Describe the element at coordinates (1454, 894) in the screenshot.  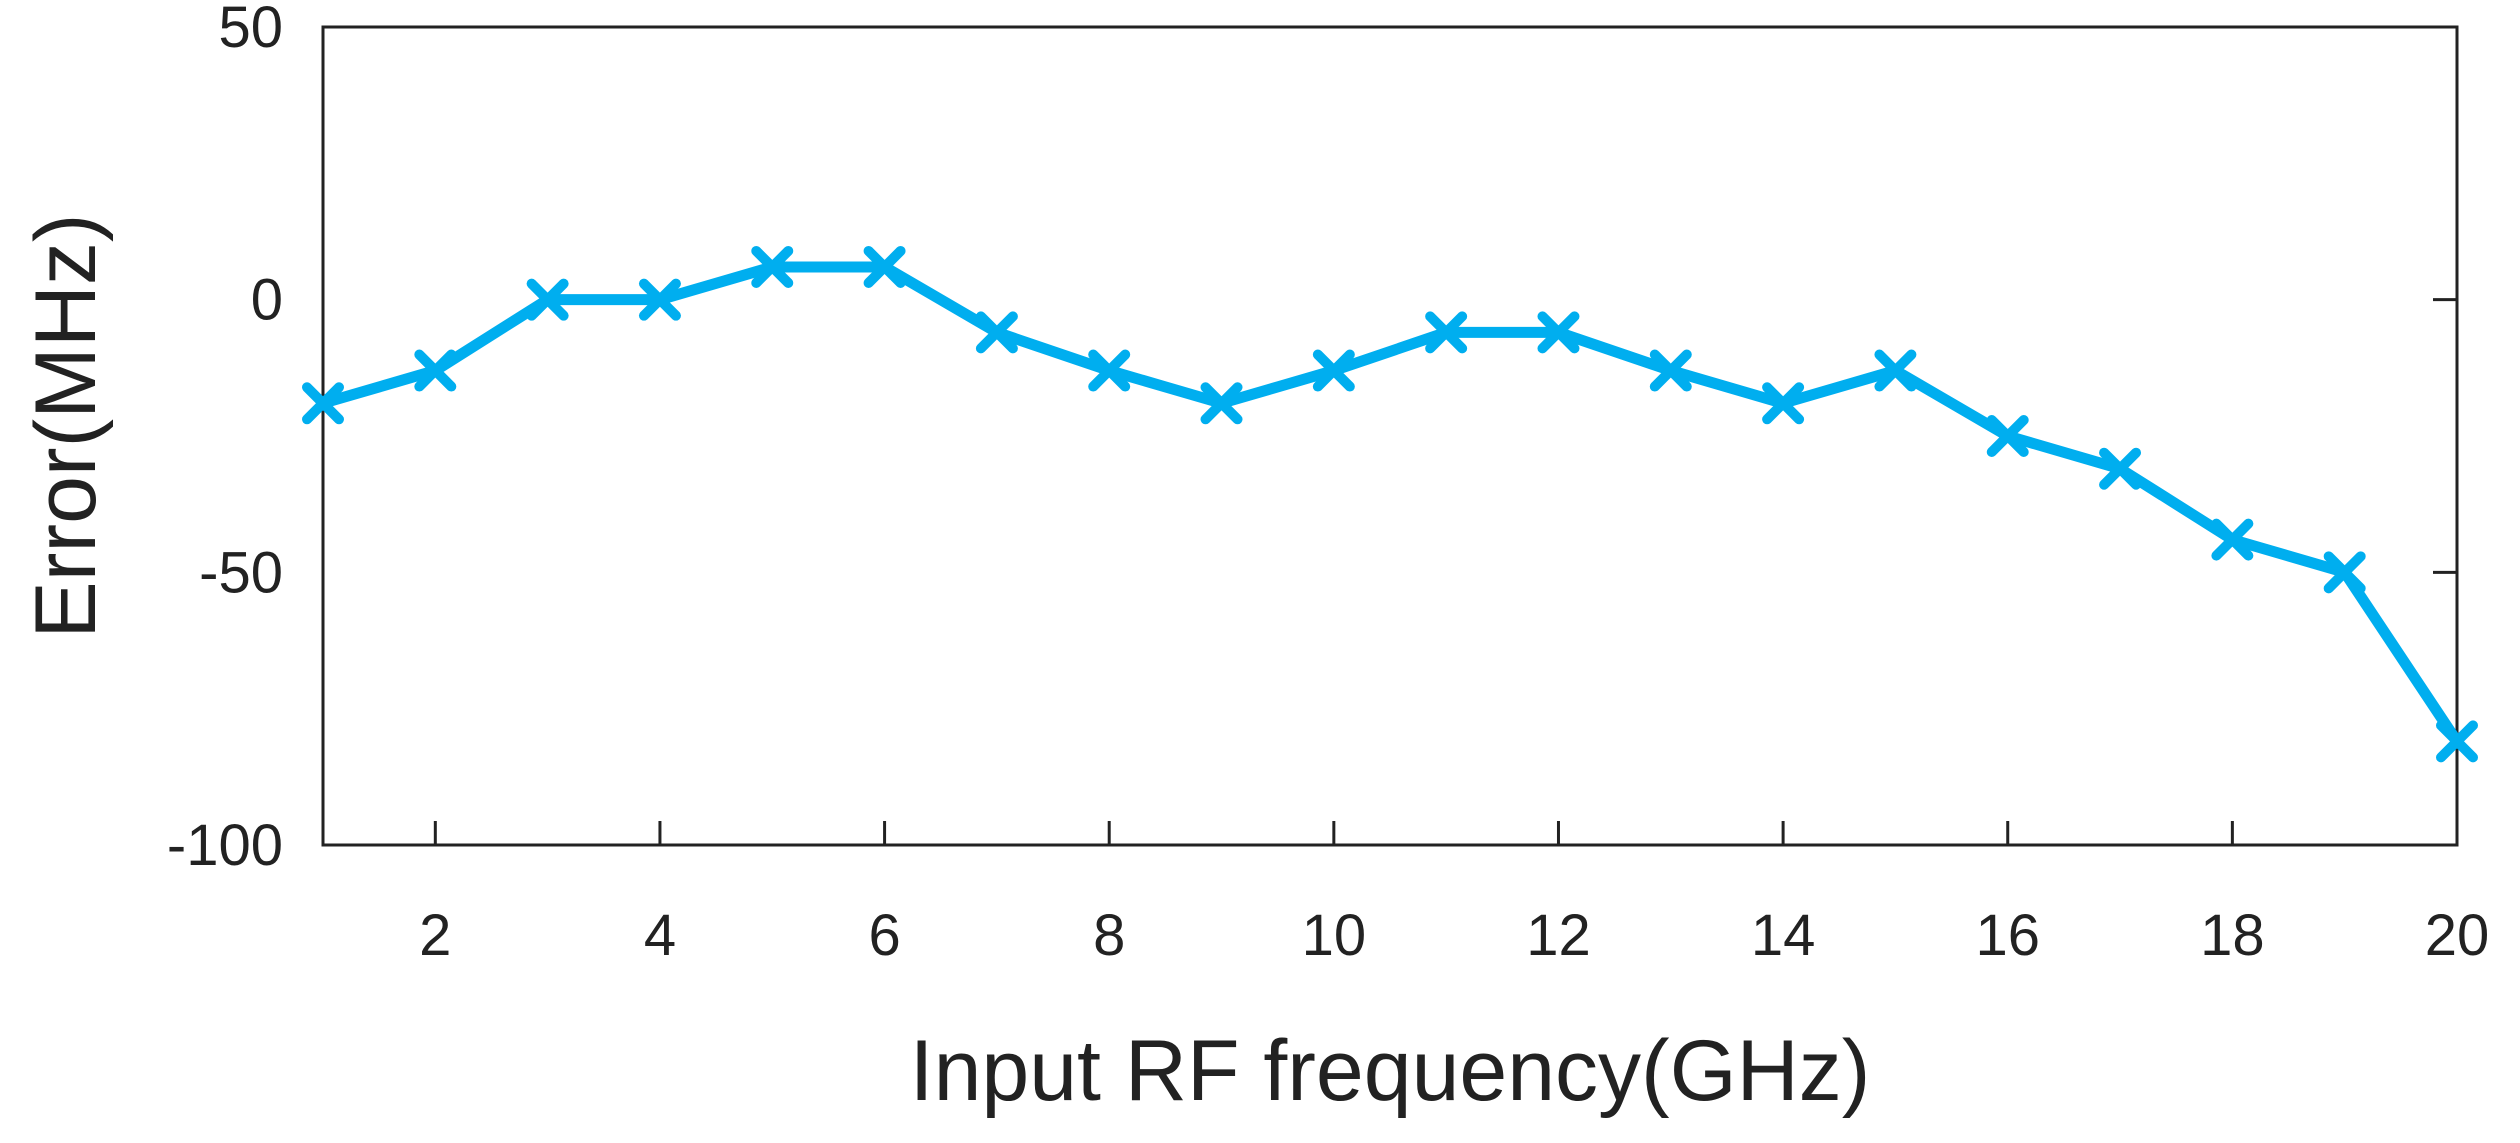
I see `x-axis: 2 4 6 8 10 12 14 16 18 20` at that location.